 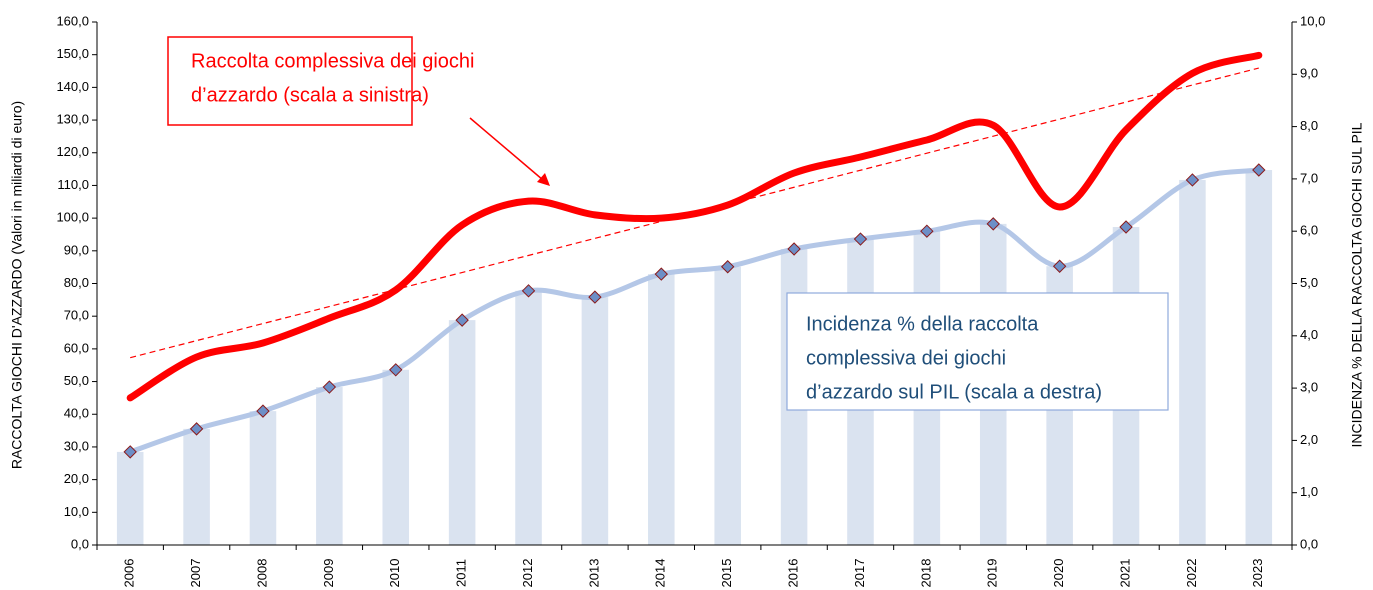 I want to click on y2-tick-label: 6,0, so click(x=1309, y=230).